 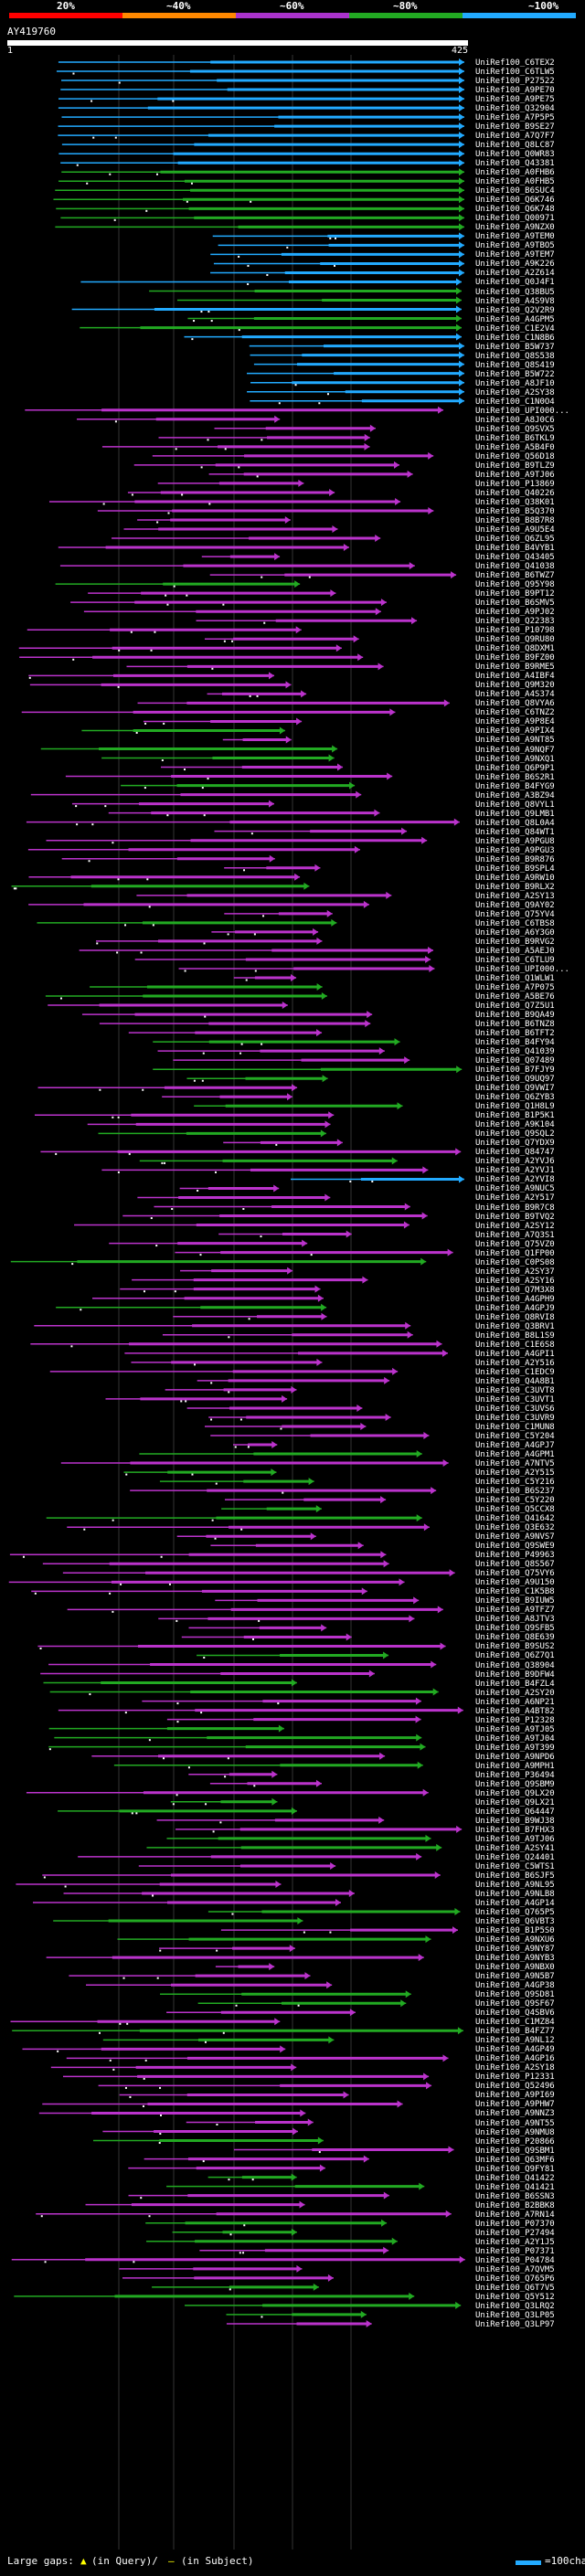 I want to click on hit-label: UniRef100_A4S9V8, so click(x=515, y=301).